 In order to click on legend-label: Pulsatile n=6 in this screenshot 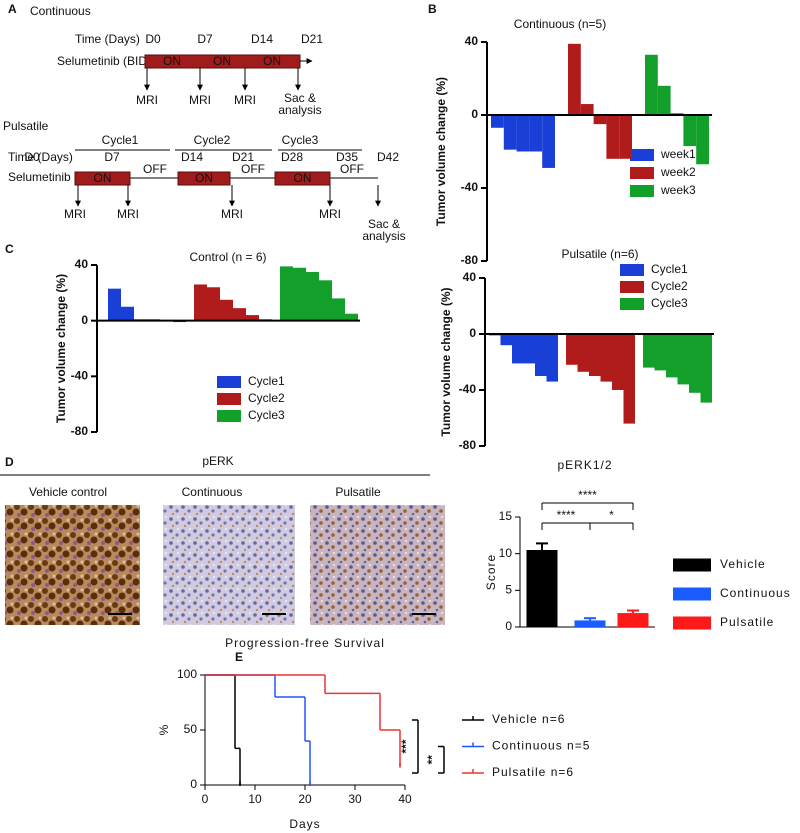, I will do `click(533, 772)`.